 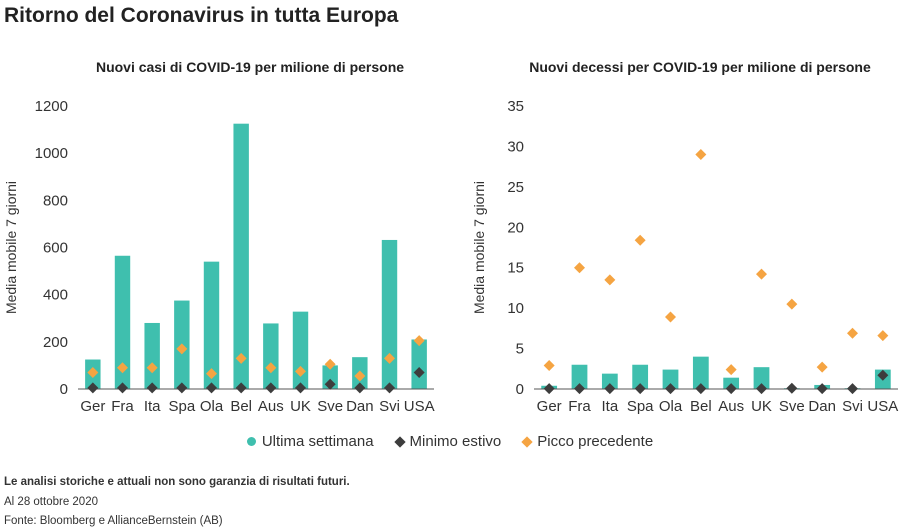 What do you see at coordinates (241, 406) in the screenshot?
I see `cases-xtick-label: Bel` at bounding box center [241, 406].